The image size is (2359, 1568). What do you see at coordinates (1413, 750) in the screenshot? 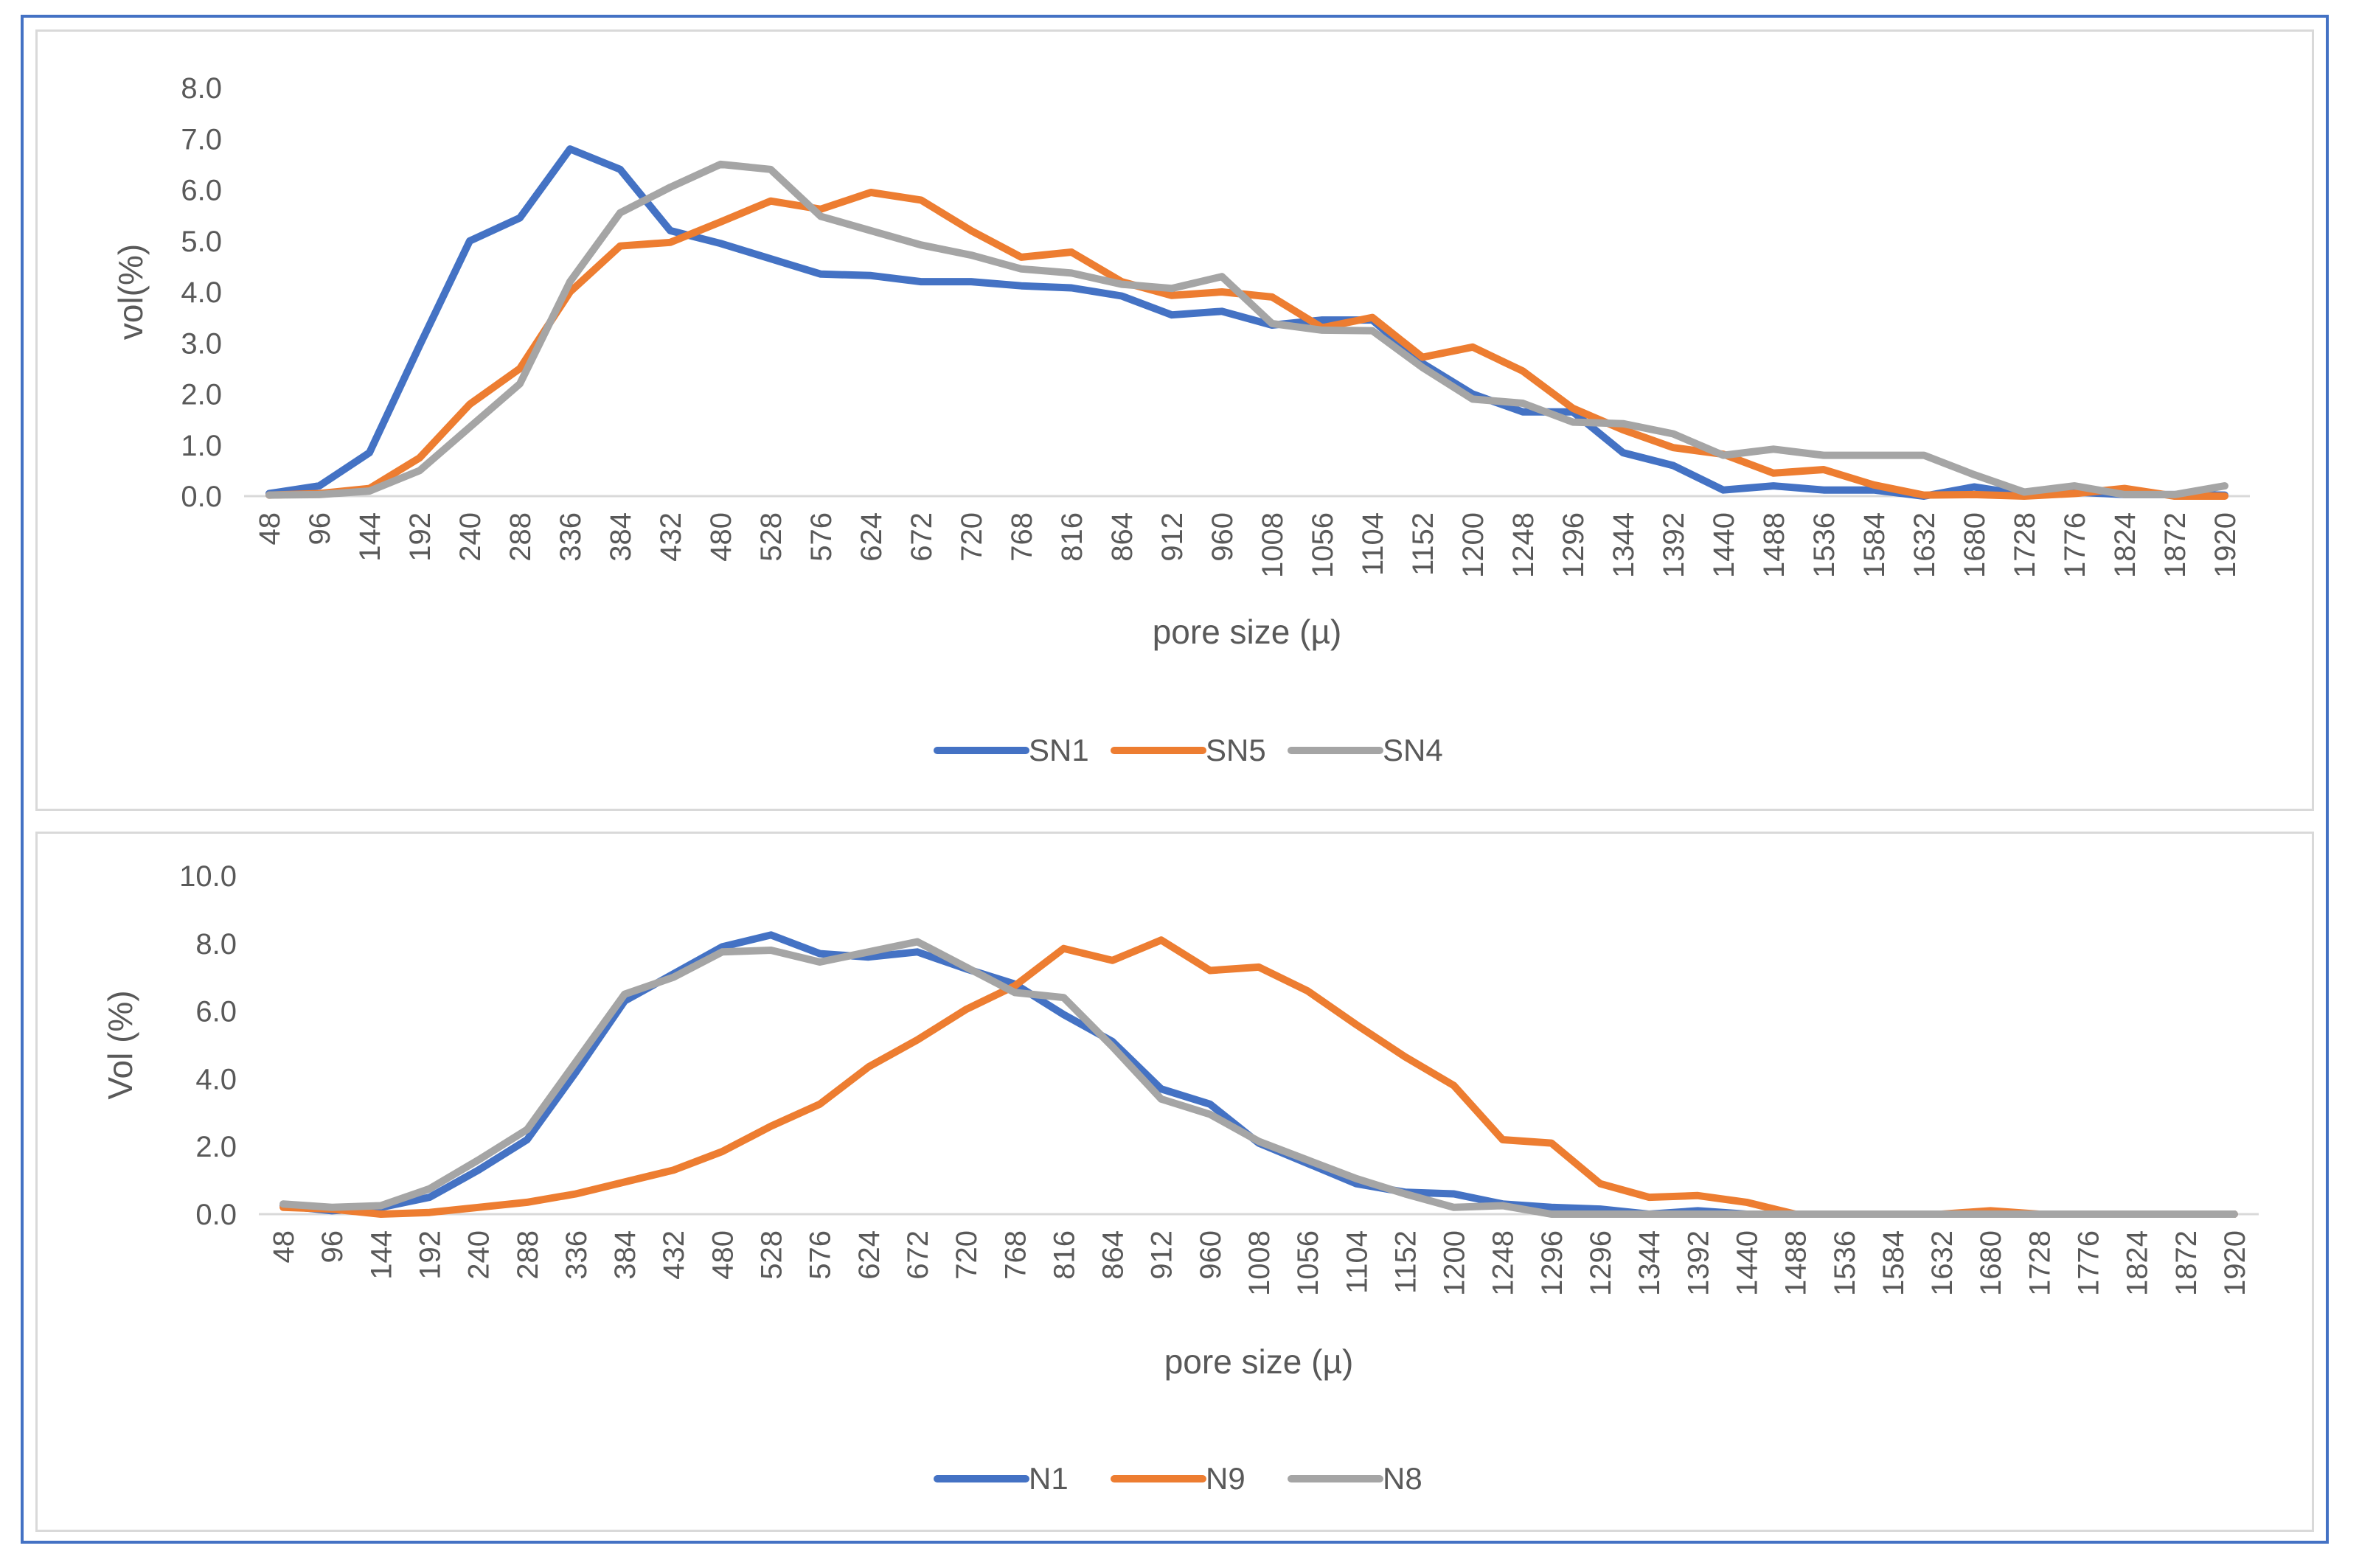
I see `legend-label: SN4` at bounding box center [1413, 750].